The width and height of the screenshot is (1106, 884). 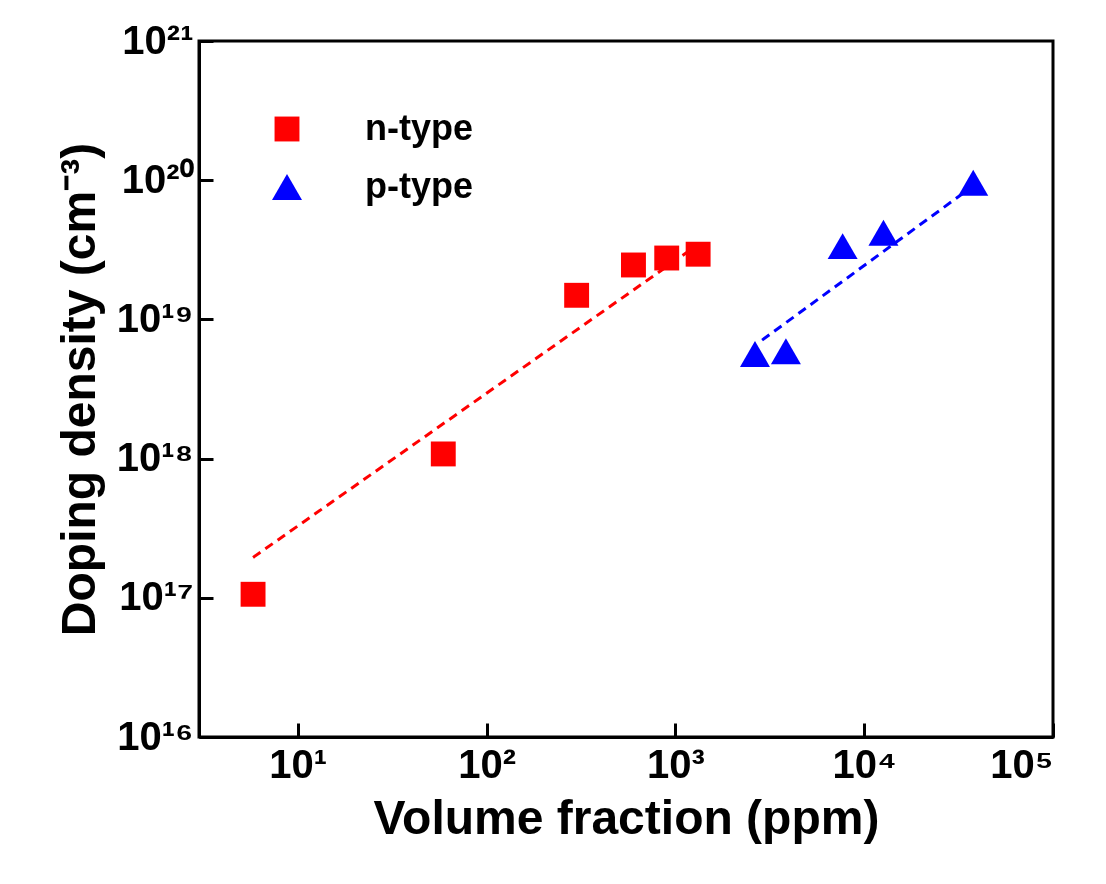 What do you see at coordinates (487, 763) in the screenshot?
I see `x-tick-label: 10²` at bounding box center [487, 763].